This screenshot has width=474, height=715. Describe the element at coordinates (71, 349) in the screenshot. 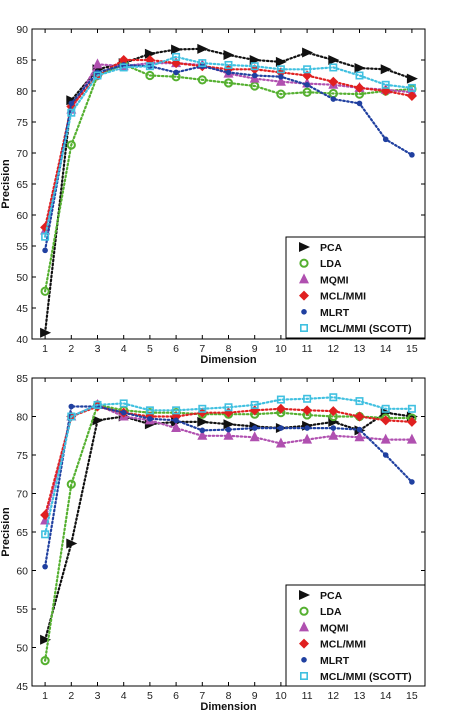

I see `x-tick-label: 2` at that location.